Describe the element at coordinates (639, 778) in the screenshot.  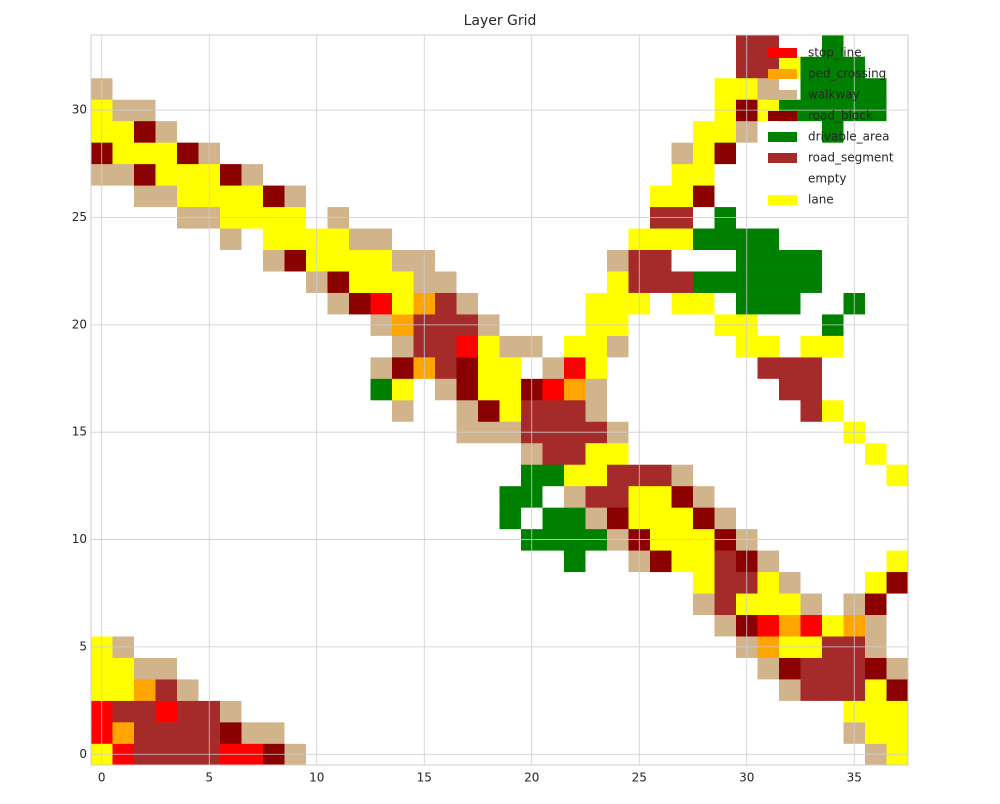
I see `x-tick-label: 25` at that location.